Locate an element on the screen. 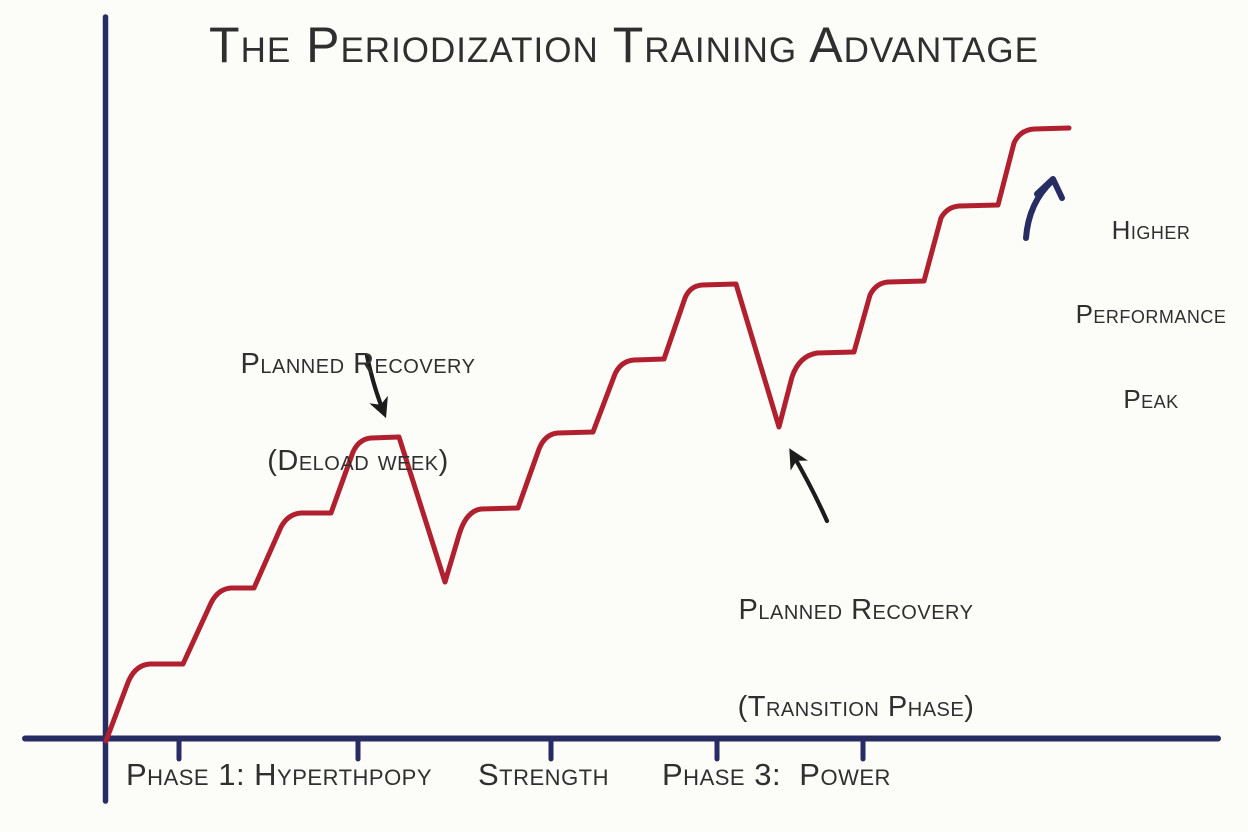 This screenshot has height=832, width=1248. annotation-peak-line1: Higher is located at coordinates (1151, 230).